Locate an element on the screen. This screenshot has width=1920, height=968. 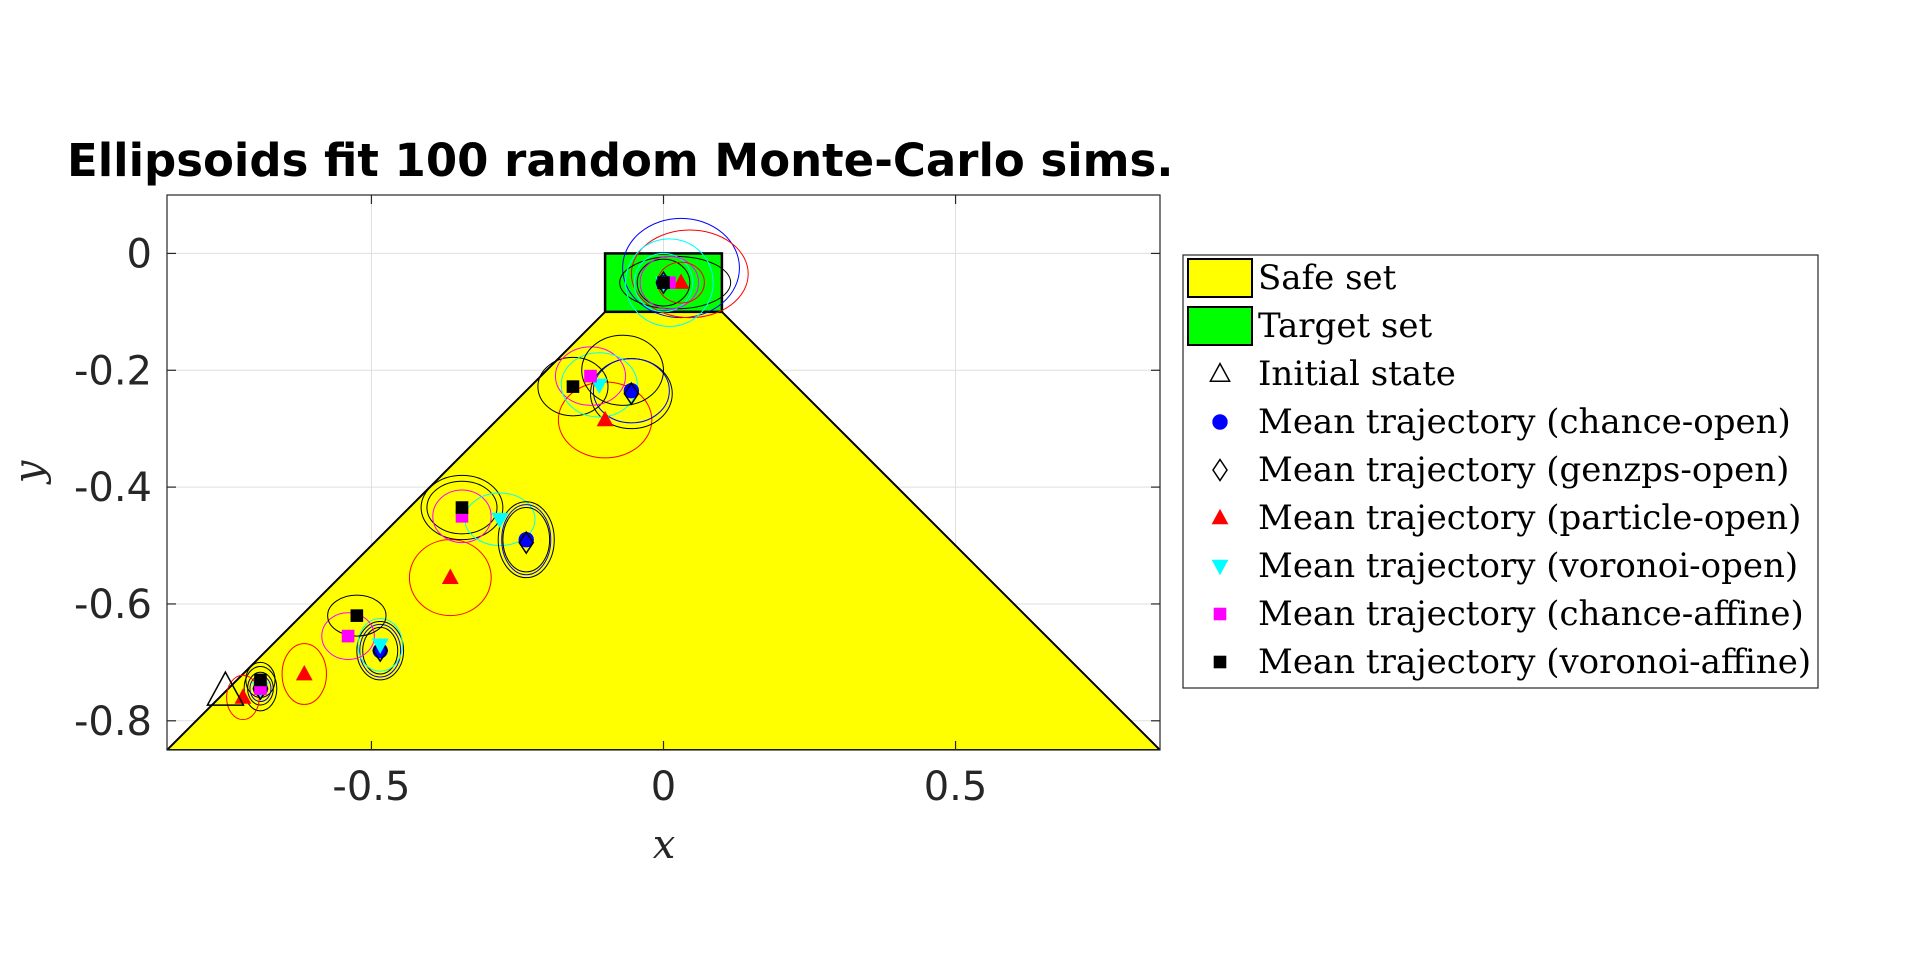
markers-layer is located at coordinates (448, 488).